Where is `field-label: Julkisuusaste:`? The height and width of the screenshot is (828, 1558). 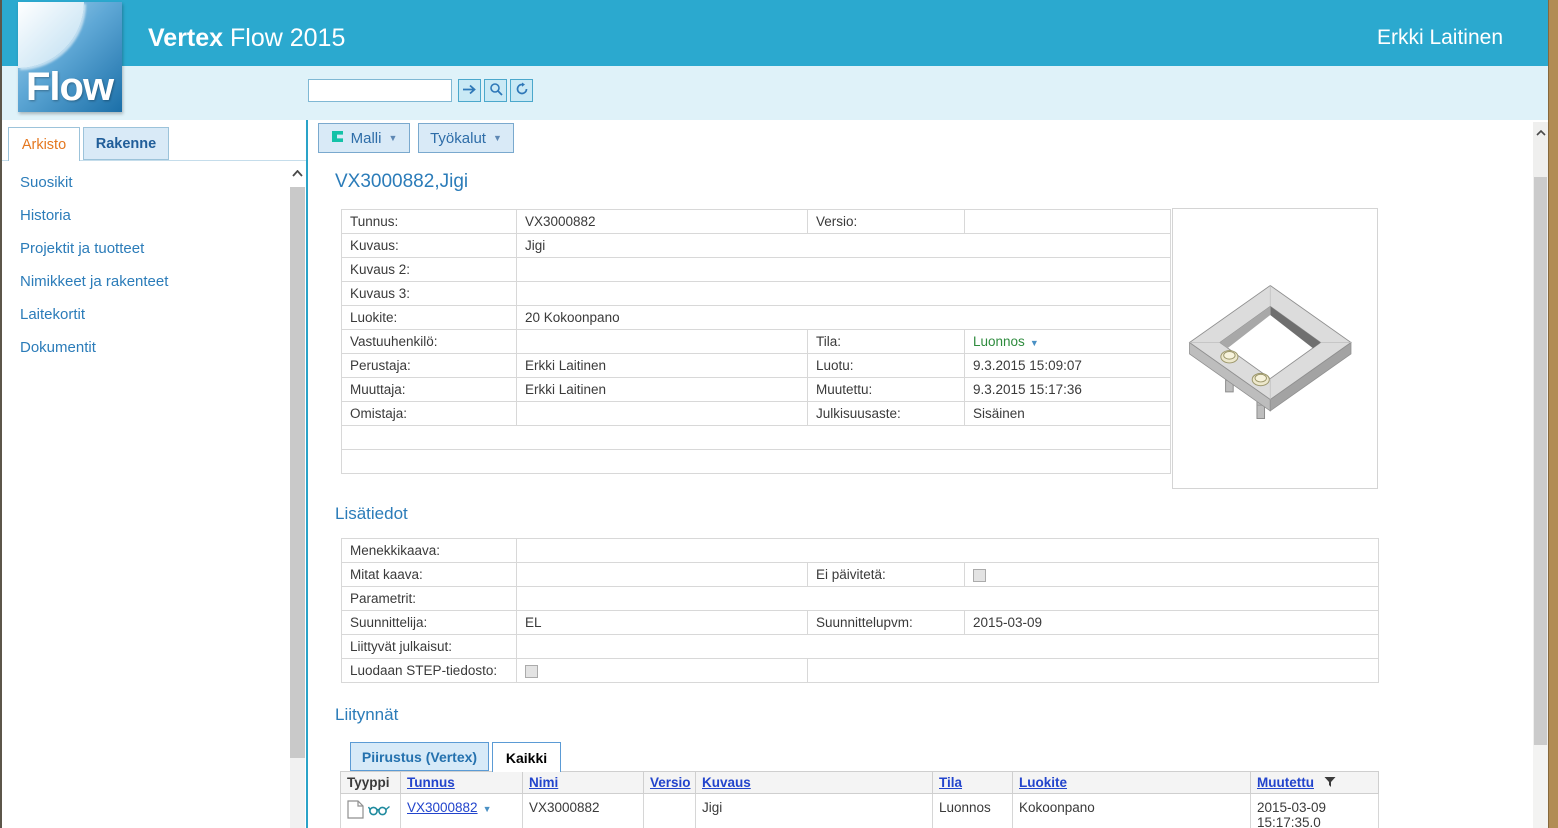 field-label: Julkisuusaste: is located at coordinates (886, 413).